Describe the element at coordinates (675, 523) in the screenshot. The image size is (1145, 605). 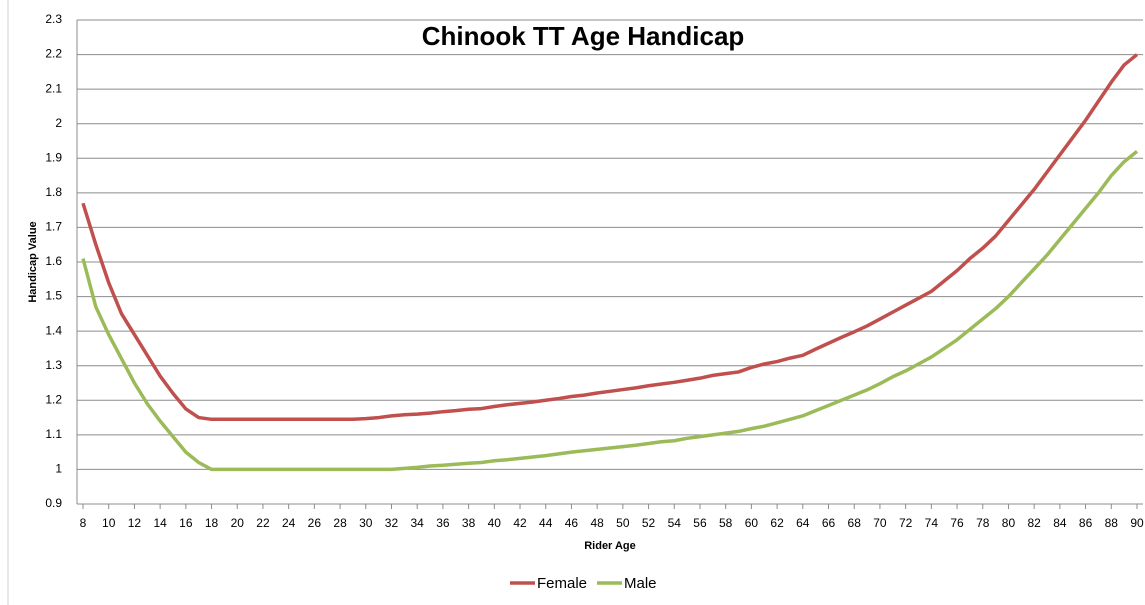
I see `x-tick-label: 54` at that location.